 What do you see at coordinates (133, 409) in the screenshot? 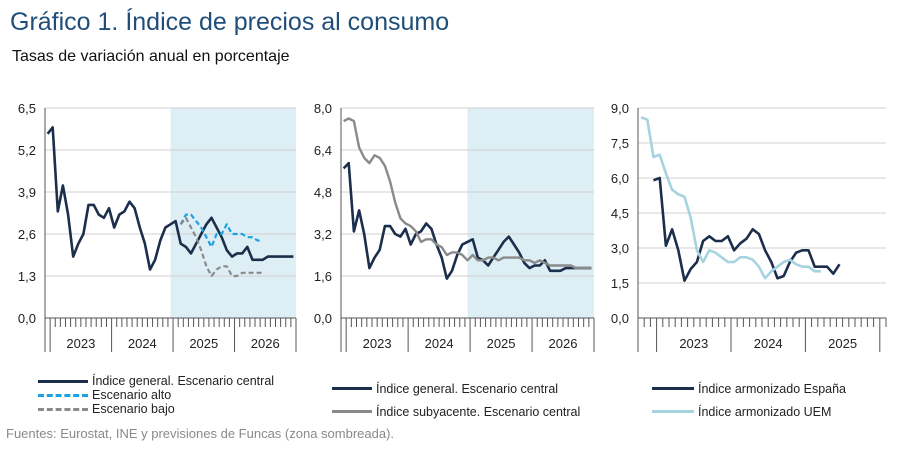
I see `legend-label: Escenario bajo` at bounding box center [133, 409].